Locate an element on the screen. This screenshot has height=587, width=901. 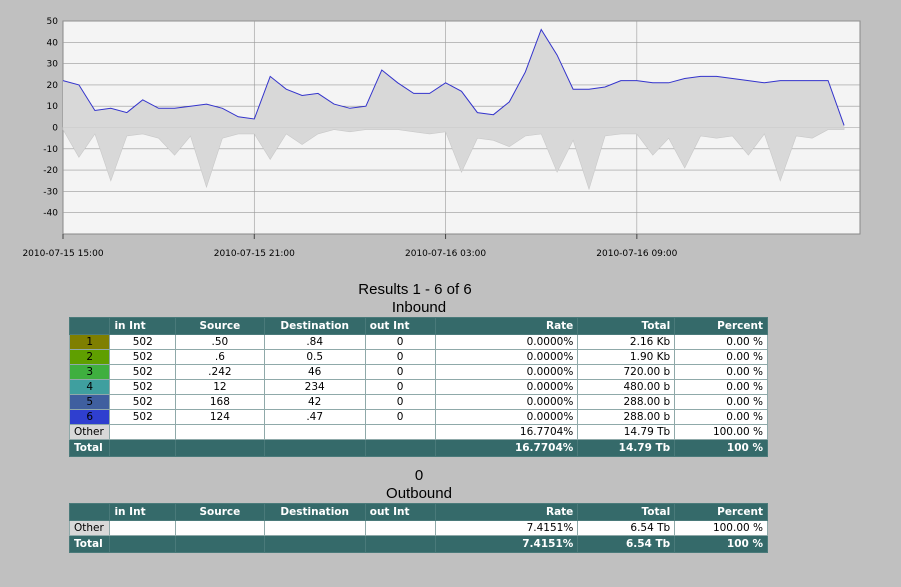
total-in-int is located at coordinates (143, 448).